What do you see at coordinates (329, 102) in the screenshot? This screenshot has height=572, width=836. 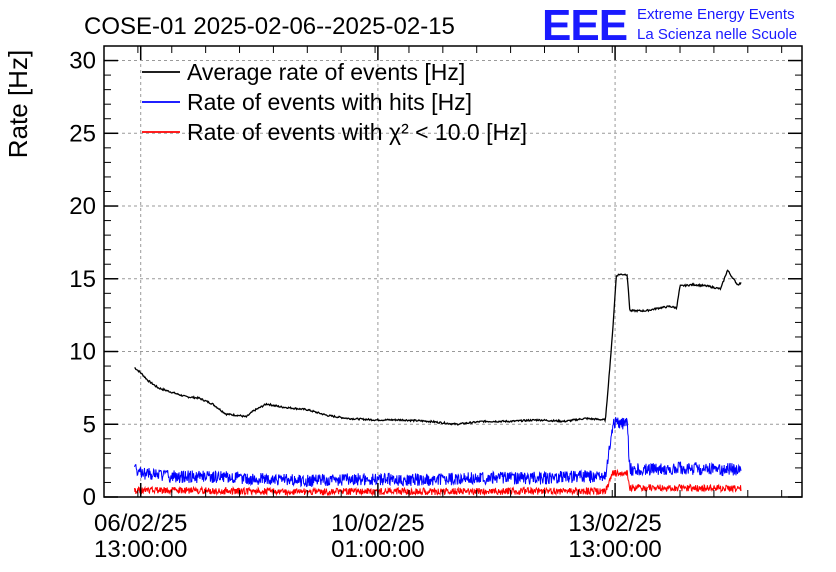 I see `legend-label-1: Rate of events with hits [Hz]` at bounding box center [329, 102].